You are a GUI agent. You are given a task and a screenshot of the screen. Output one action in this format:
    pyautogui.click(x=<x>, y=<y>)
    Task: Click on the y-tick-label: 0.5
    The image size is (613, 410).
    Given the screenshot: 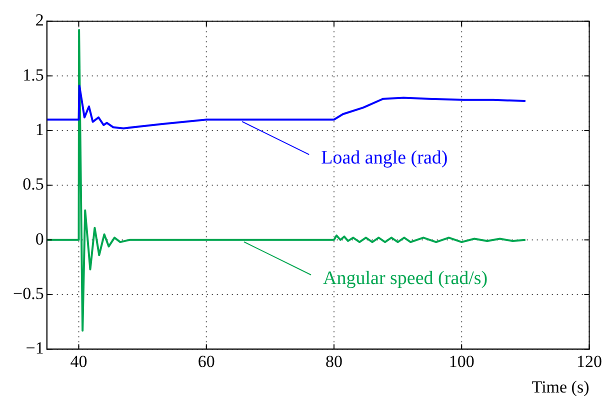 What is the action you would take?
    pyautogui.click(x=33, y=184)
    